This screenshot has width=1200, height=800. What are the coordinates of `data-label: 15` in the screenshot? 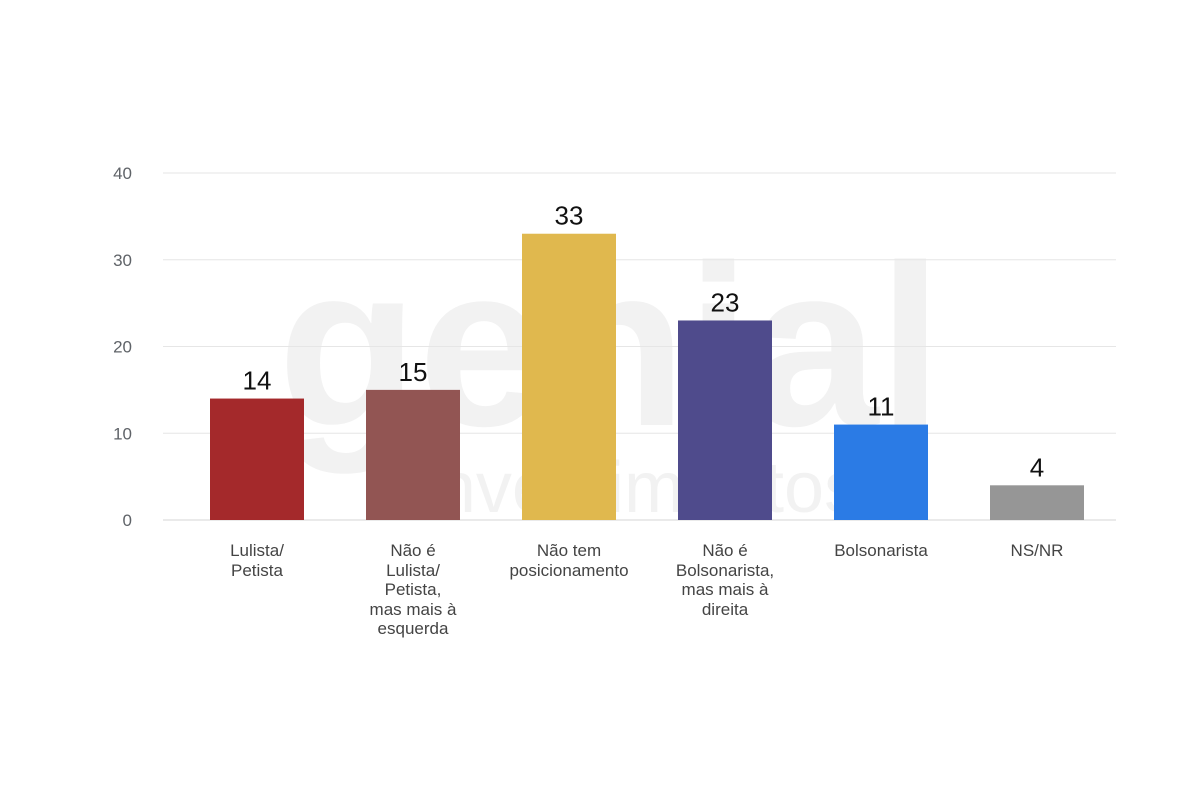 It's located at (413, 372).